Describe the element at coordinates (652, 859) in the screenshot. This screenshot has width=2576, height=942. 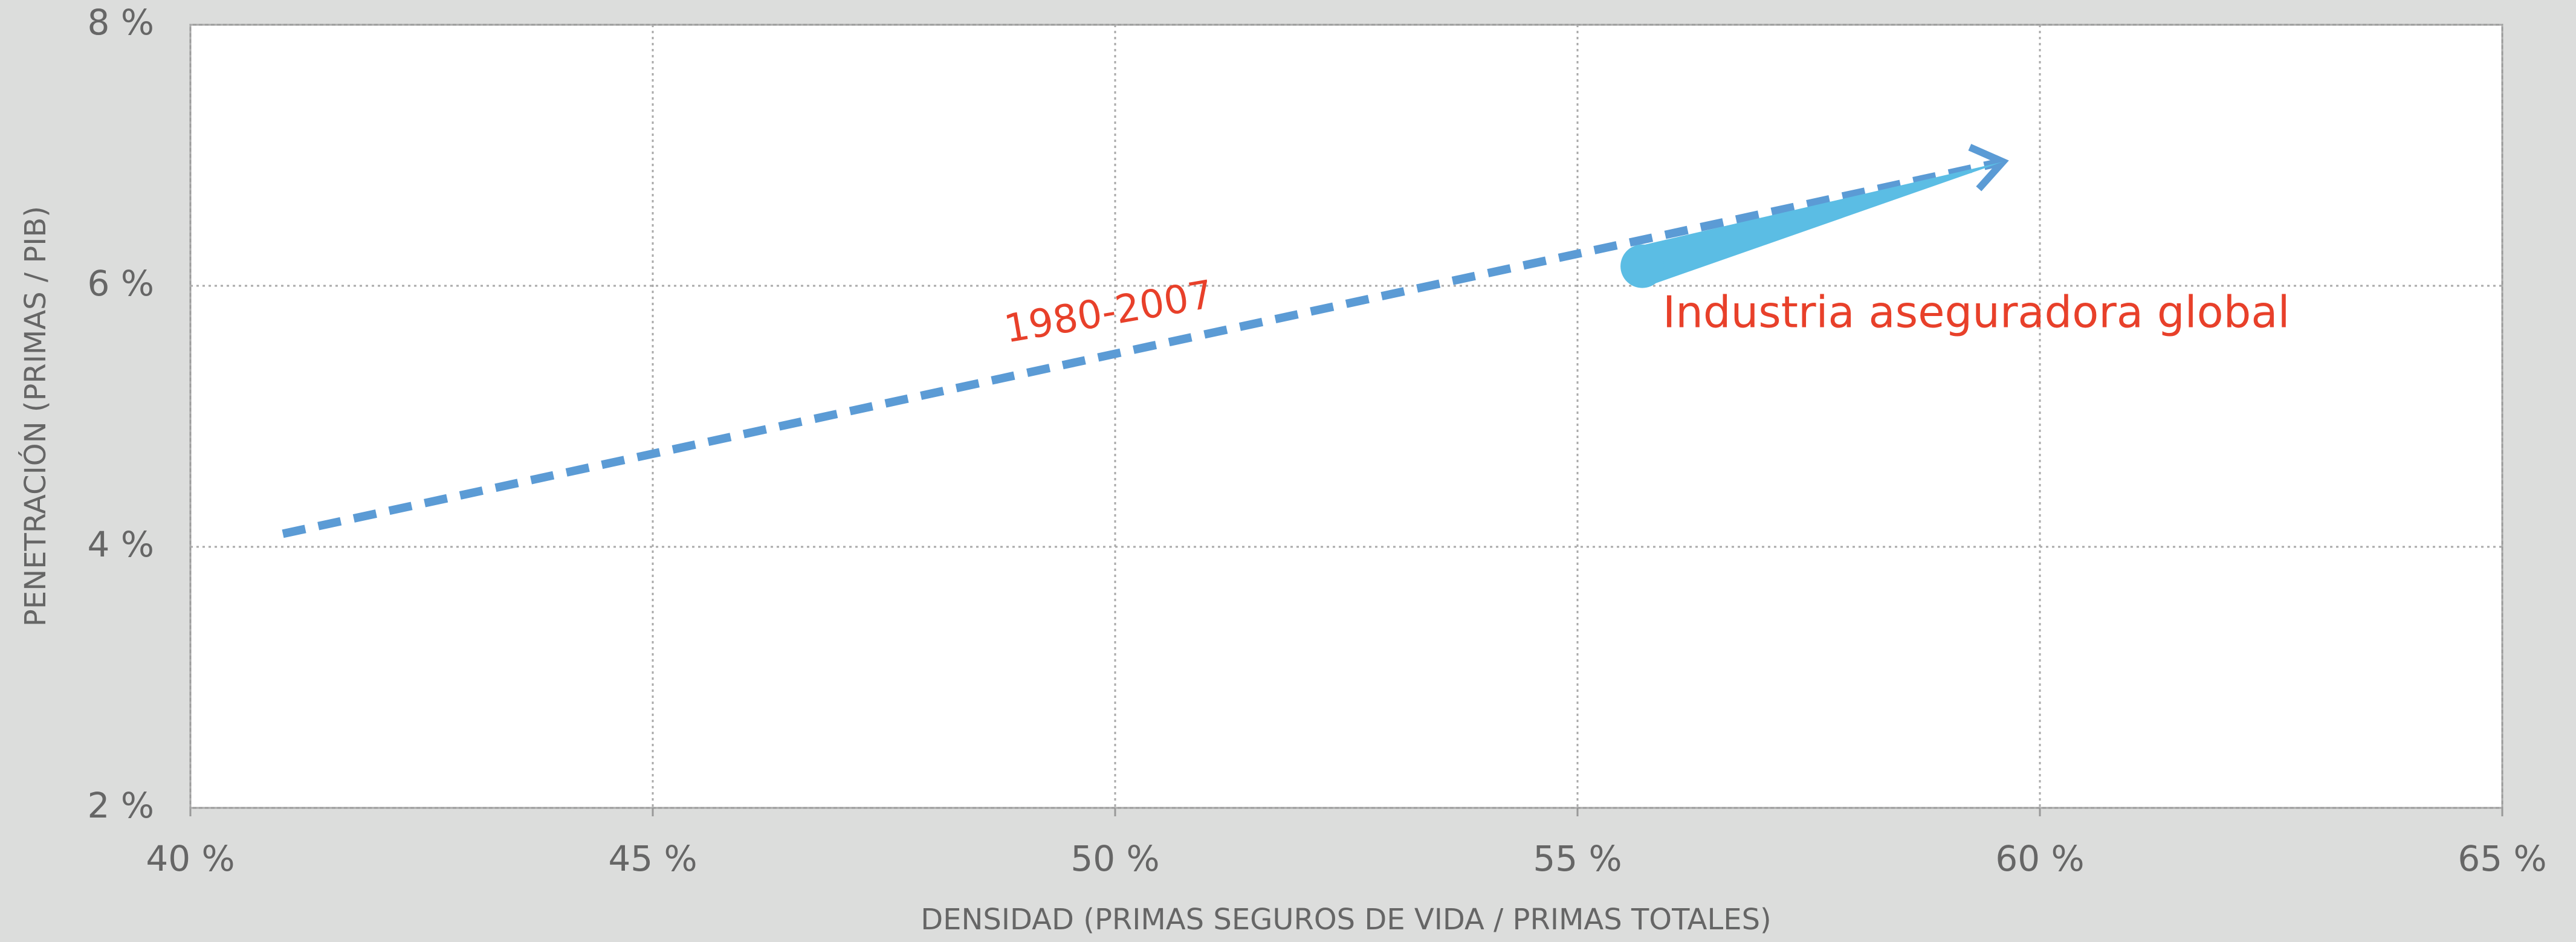
I see `x-tick-label: 45 %` at that location.